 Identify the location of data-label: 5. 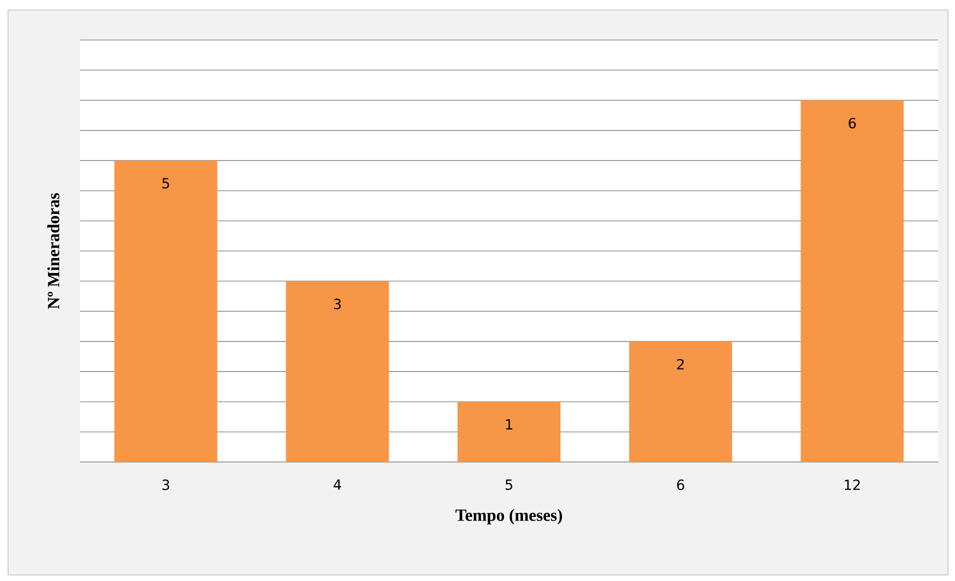
(166, 183).